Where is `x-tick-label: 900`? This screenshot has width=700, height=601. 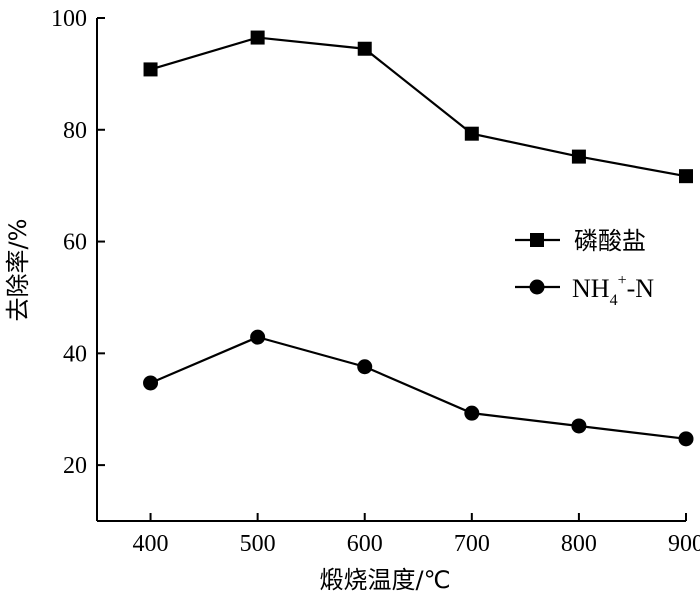
x-tick-label: 900 is located at coordinates (684, 544).